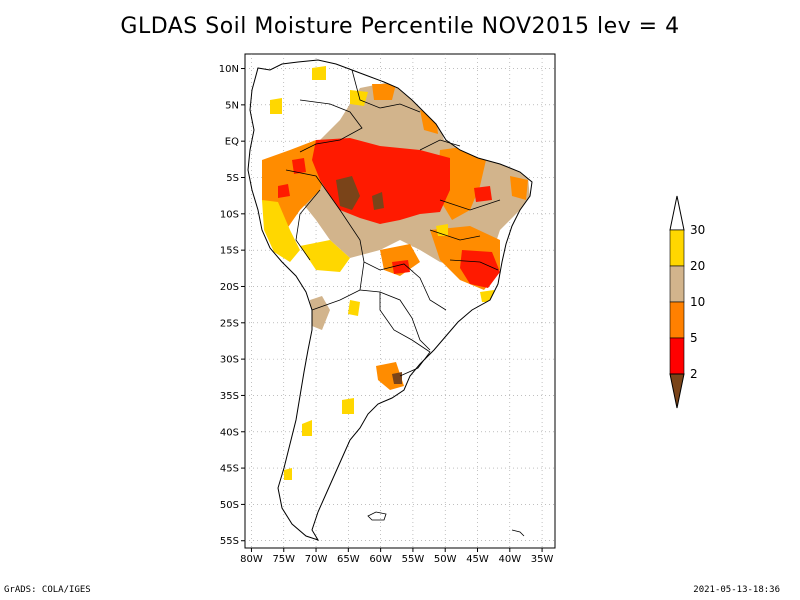  Describe the element at coordinates (316, 559) in the screenshot. I see `lon-label: 70W` at that location.